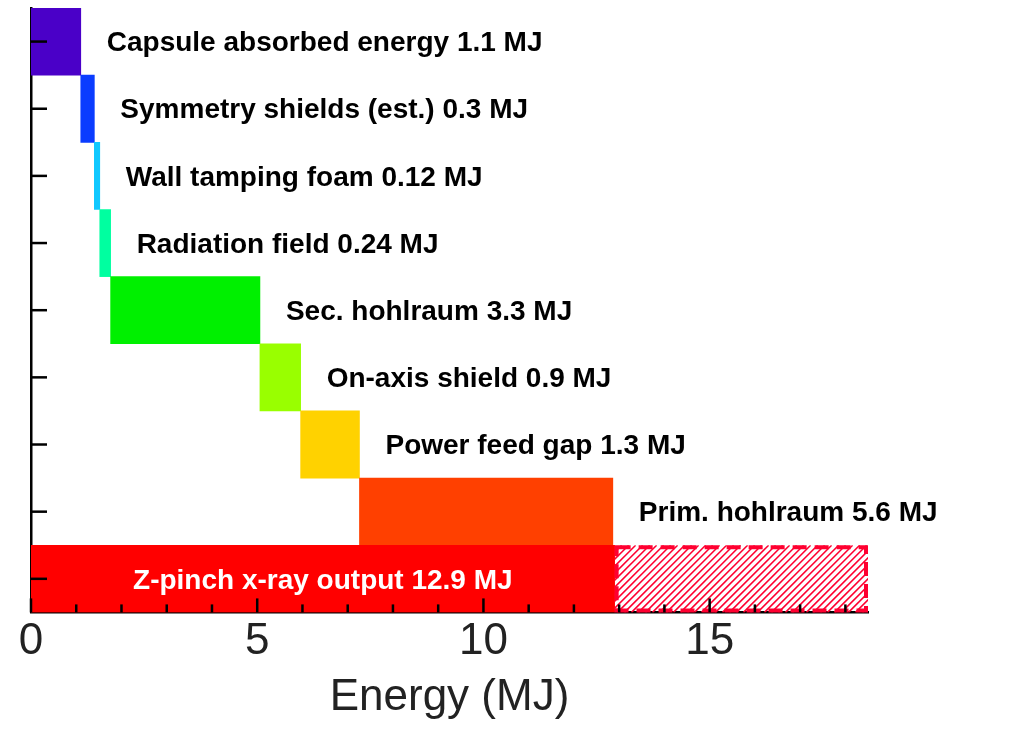  What do you see at coordinates (429, 310) in the screenshot?
I see `data-label: Sec. hohlraum 3.3 MJ` at bounding box center [429, 310].